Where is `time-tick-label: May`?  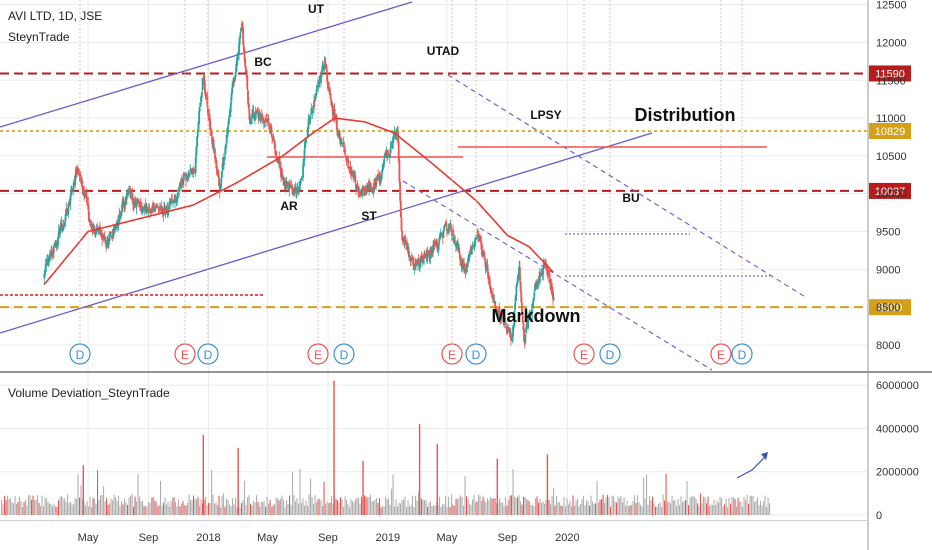 time-tick-label: May is located at coordinates (447, 538).